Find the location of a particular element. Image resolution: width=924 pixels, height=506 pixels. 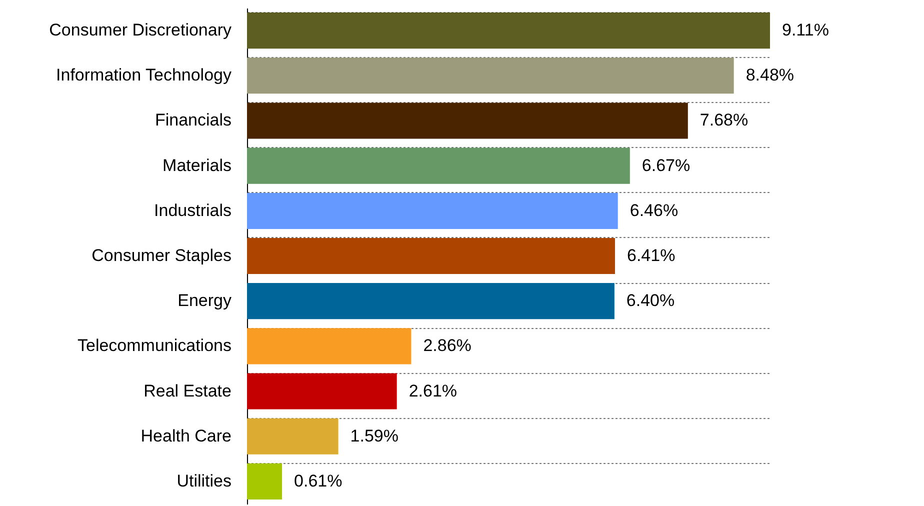

data-label: 7.68% is located at coordinates (724, 120).